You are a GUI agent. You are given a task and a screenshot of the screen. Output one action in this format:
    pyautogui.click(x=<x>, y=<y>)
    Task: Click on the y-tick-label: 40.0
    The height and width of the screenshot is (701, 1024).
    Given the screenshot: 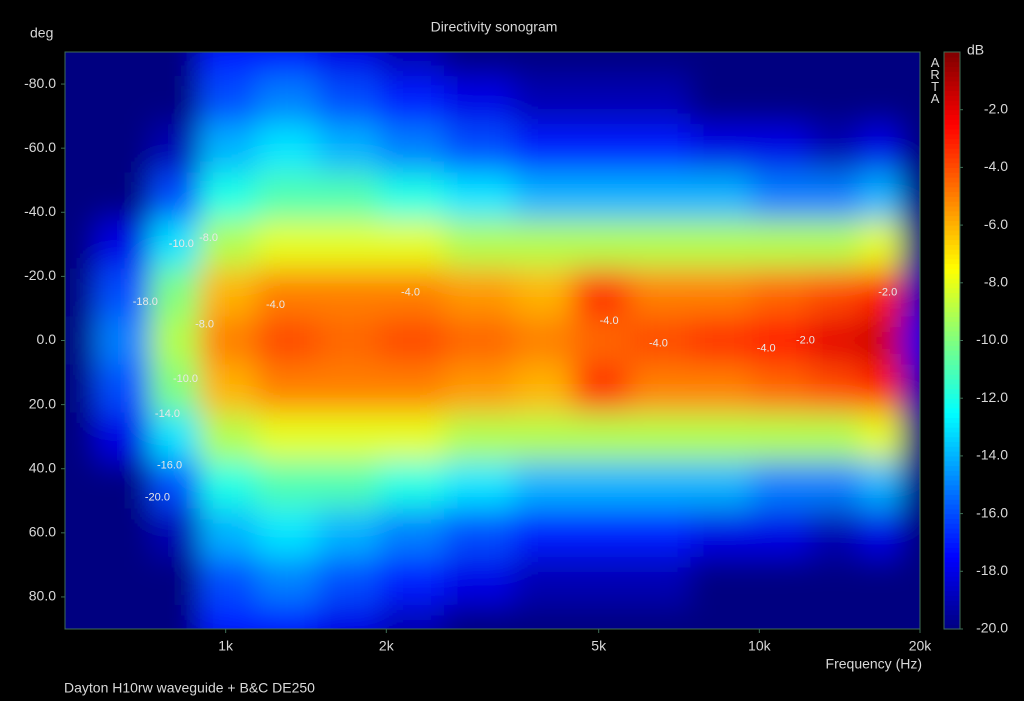 What is the action you would take?
    pyautogui.click(x=42, y=467)
    